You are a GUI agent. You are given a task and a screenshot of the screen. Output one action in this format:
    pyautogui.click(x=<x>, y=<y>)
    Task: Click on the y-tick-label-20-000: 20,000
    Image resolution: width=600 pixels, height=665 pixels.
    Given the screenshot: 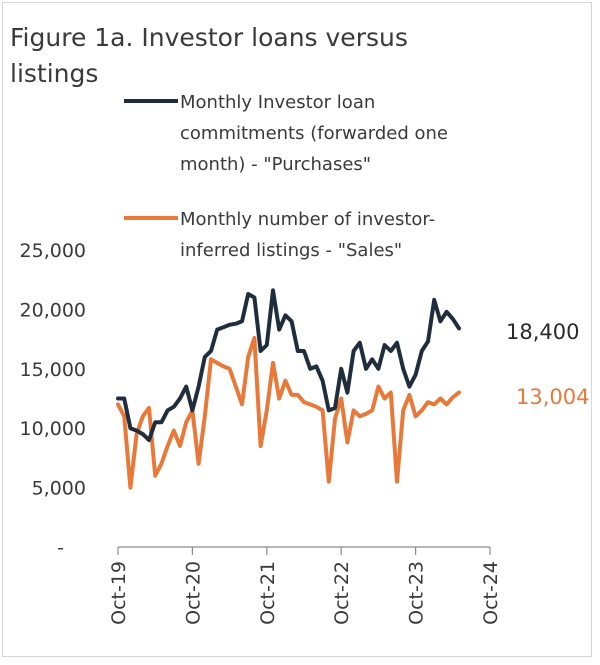 What is the action you would take?
    pyautogui.click(x=53, y=310)
    